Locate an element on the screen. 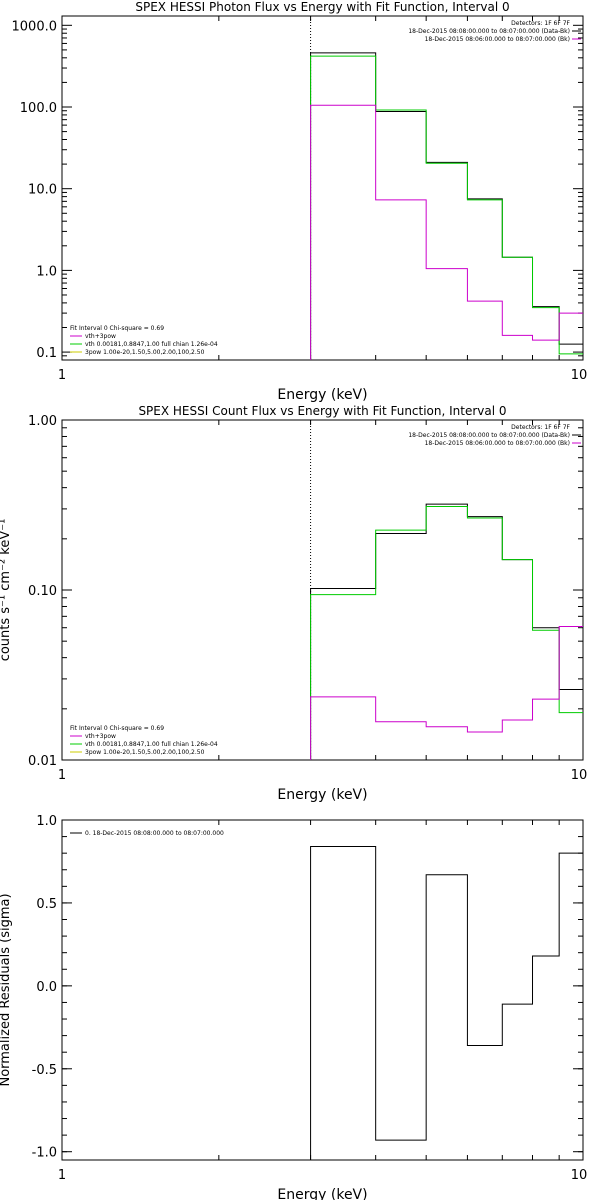 The width and height of the screenshot is (600, 1200). photon-x-tick-label: 1 is located at coordinates (62, 375).